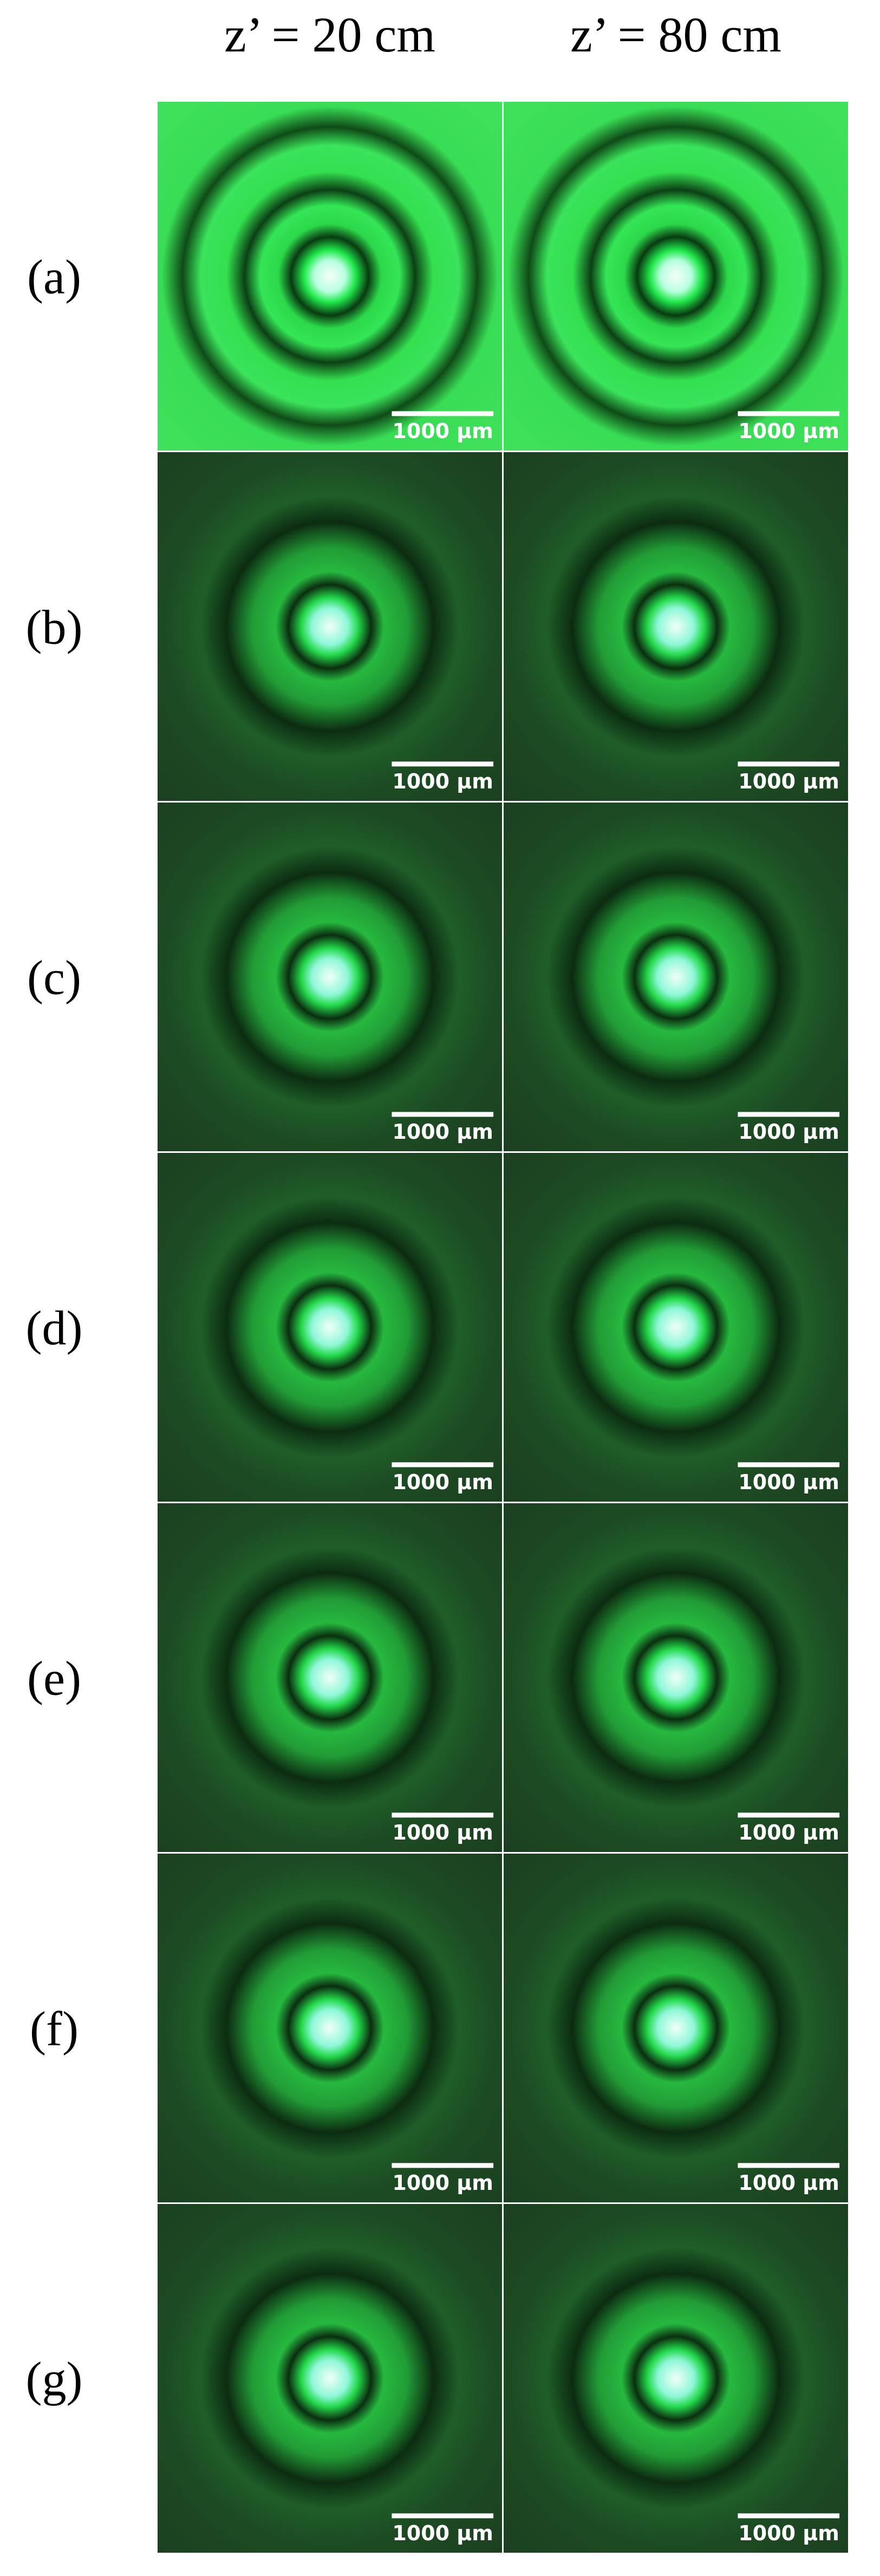  What do you see at coordinates (54, 1328) in the screenshot?
I see `row-label: (d)` at bounding box center [54, 1328].